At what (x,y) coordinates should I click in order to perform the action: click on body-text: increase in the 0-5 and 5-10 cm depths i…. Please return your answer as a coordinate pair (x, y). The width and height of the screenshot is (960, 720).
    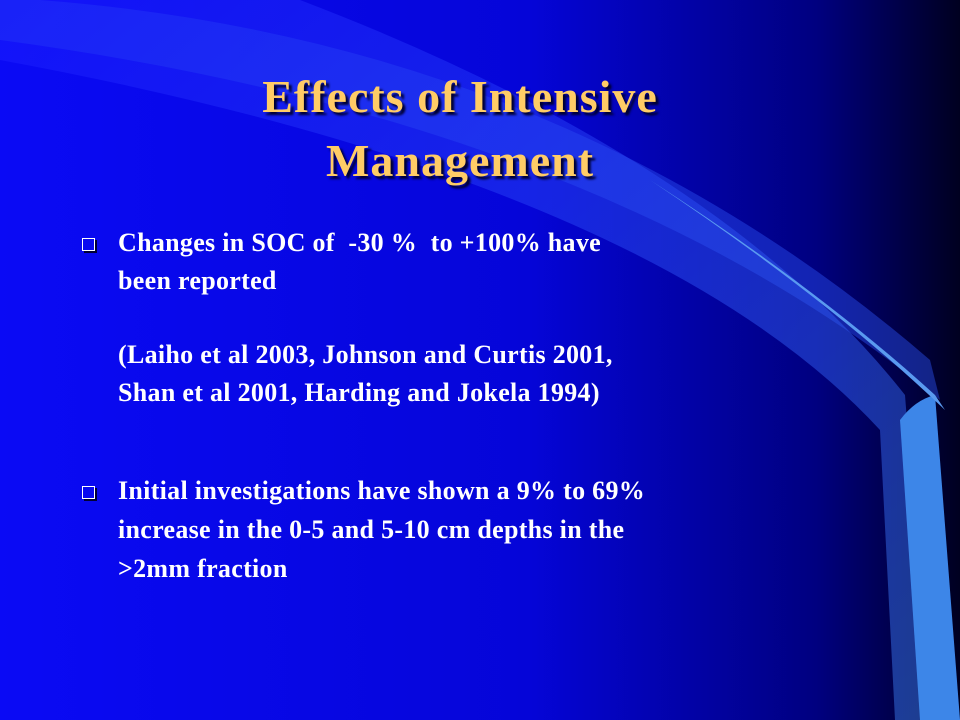
    Looking at the image, I should click on (371, 529).